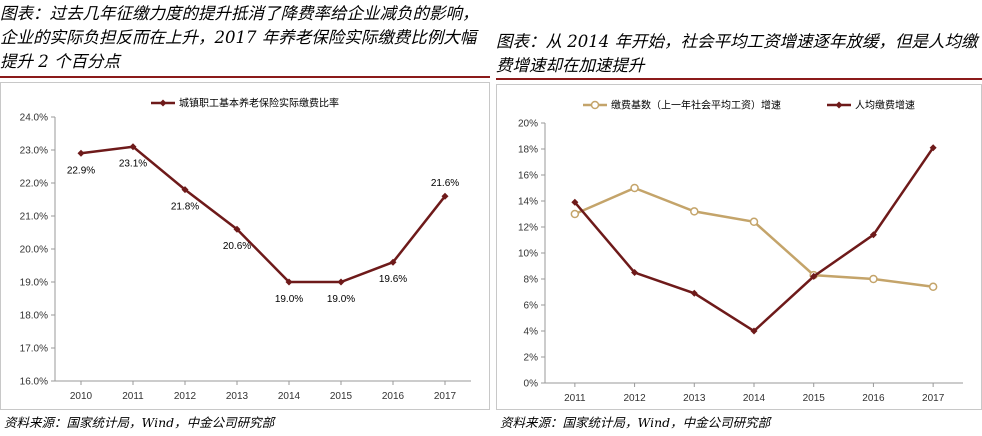  I want to click on series-line-wage-base-growth, so click(754, 237).